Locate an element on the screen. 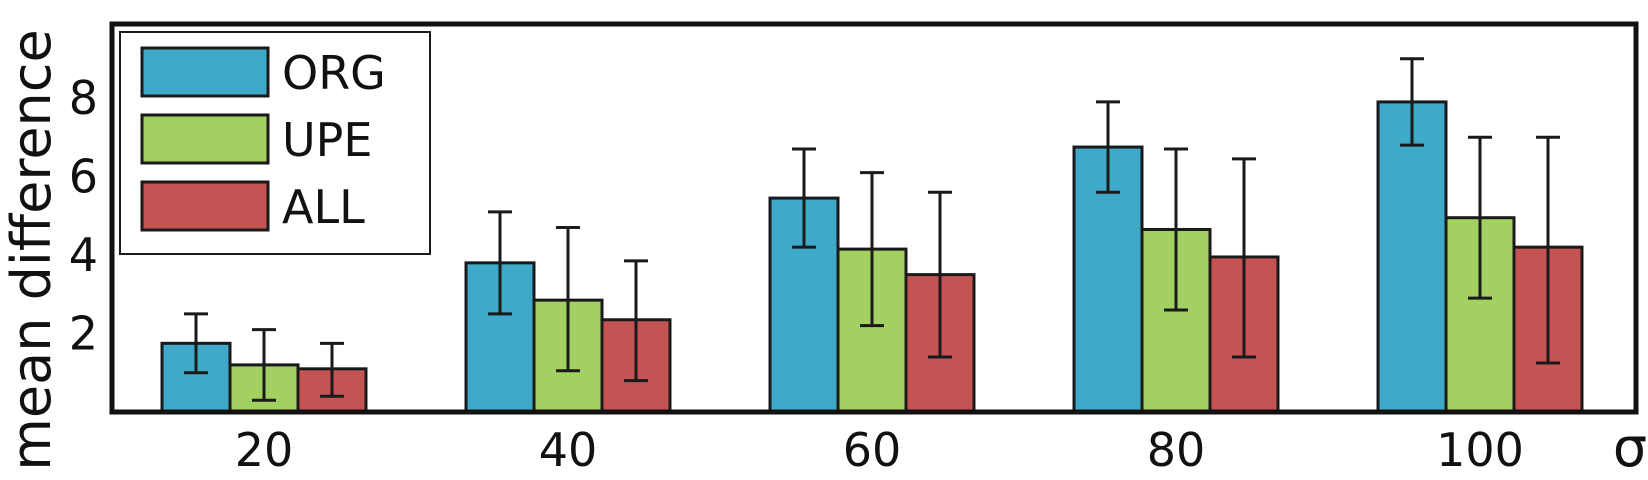 The width and height of the screenshot is (1648, 480). legend: ORG UPE ALL is located at coordinates (275, 143).